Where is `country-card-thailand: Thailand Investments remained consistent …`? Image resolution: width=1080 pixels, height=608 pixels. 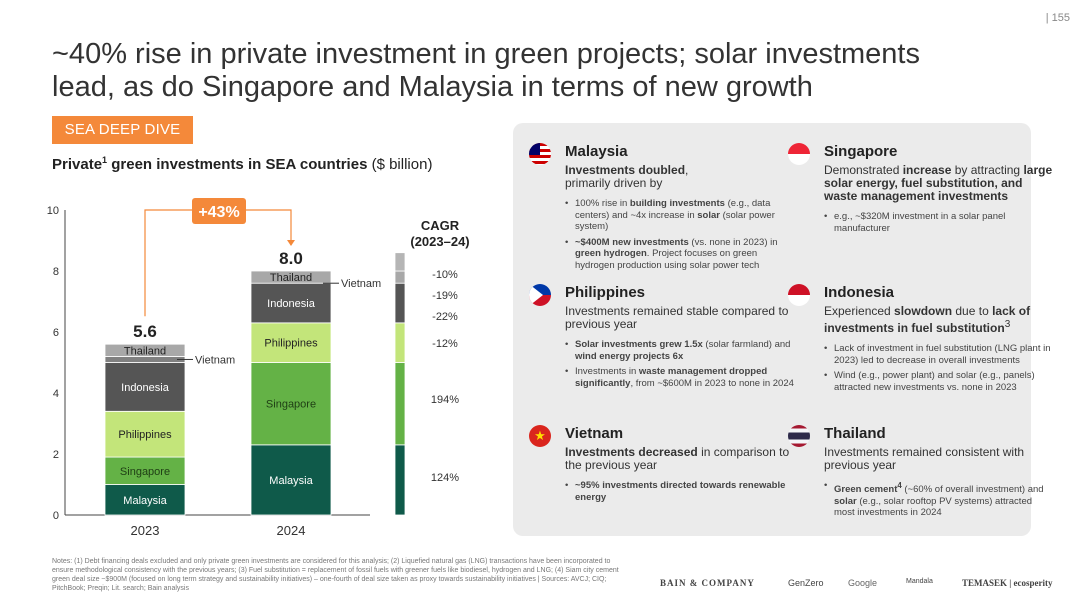
country-card-thailand: Thailand Investments remained consistent … is located at coordinates (921, 474).